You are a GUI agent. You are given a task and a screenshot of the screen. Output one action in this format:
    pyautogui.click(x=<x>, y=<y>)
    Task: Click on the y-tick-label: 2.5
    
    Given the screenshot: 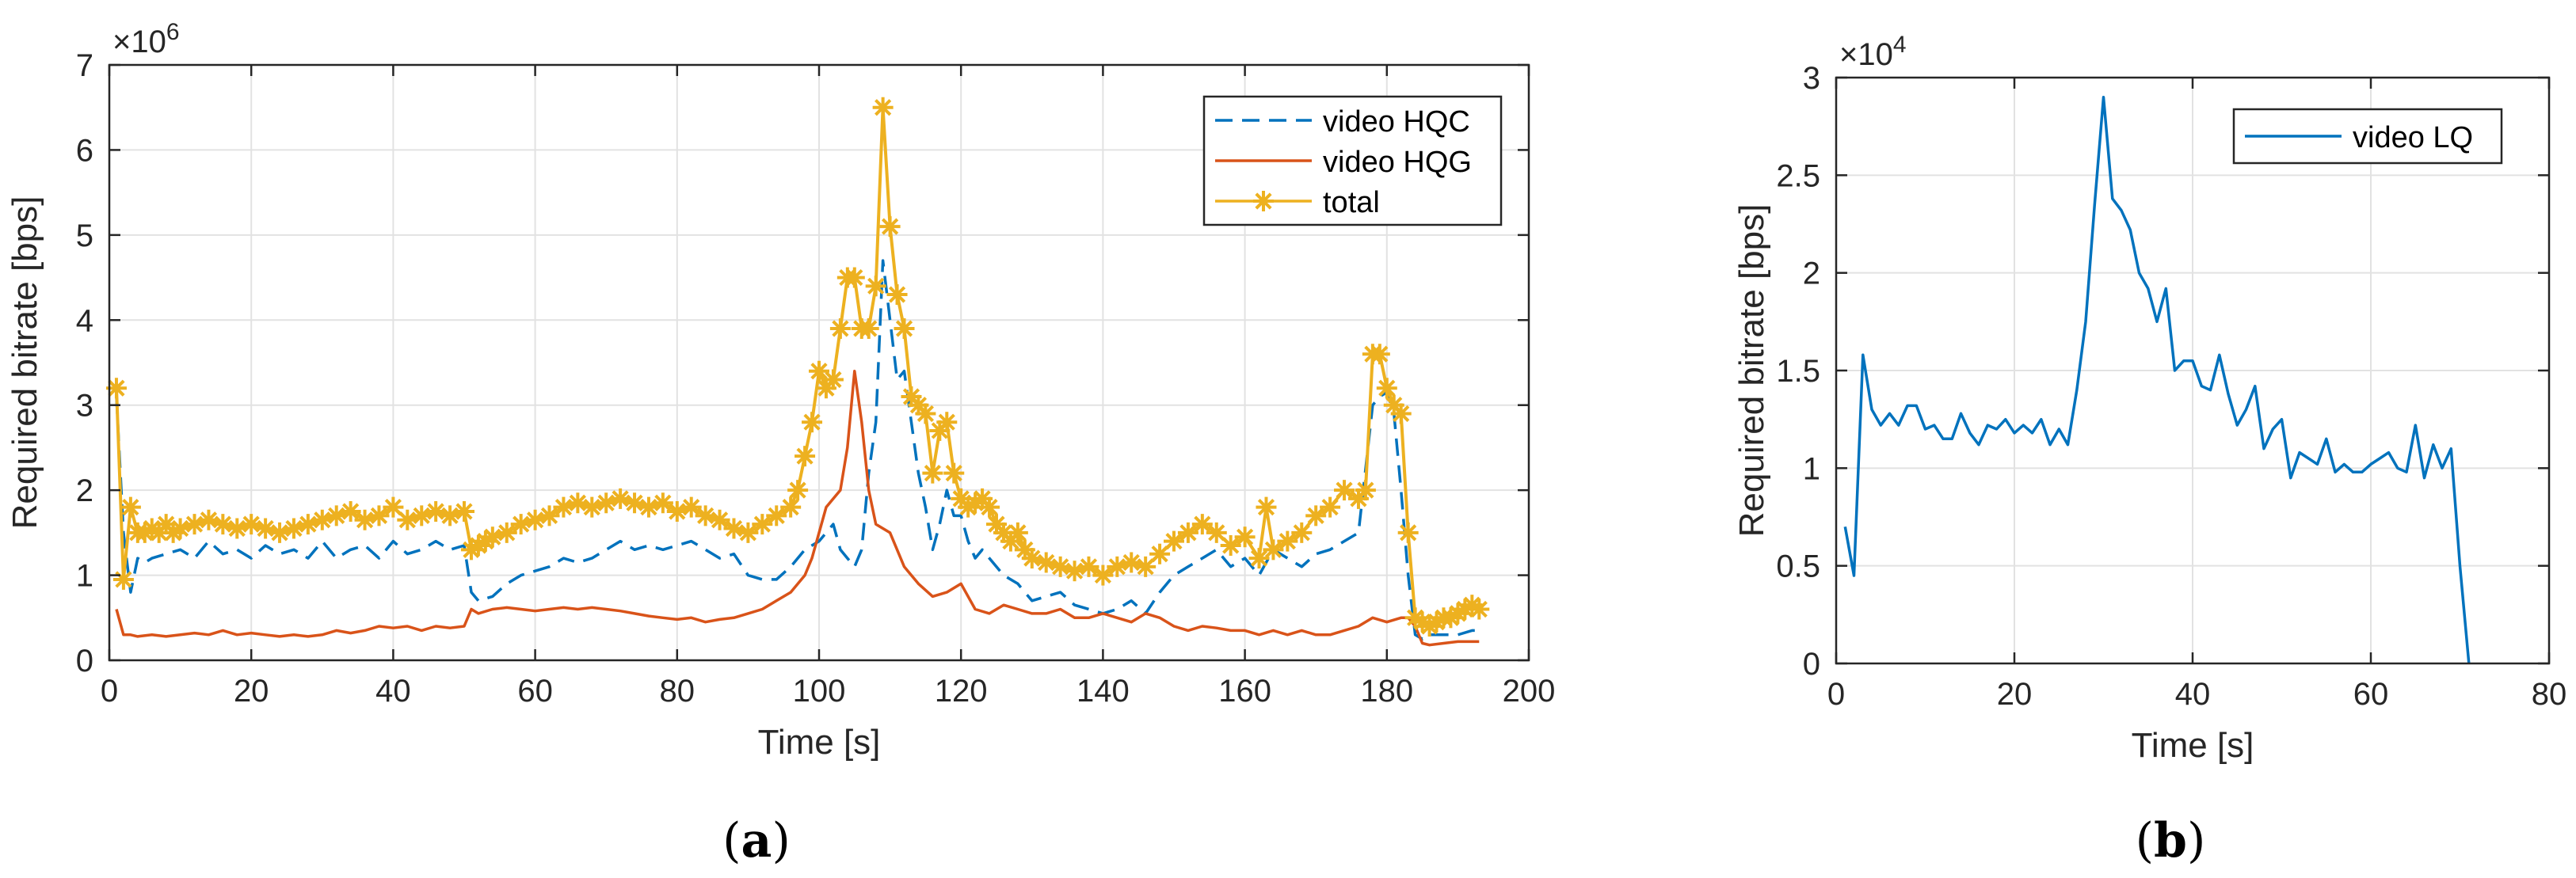 What is the action you would take?
    pyautogui.click(x=1798, y=175)
    